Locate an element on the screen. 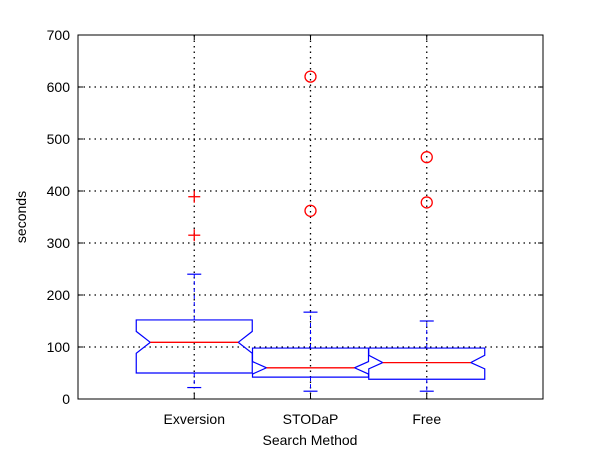 The image size is (600, 455). y-tick-label: 500 is located at coordinates (59, 139).